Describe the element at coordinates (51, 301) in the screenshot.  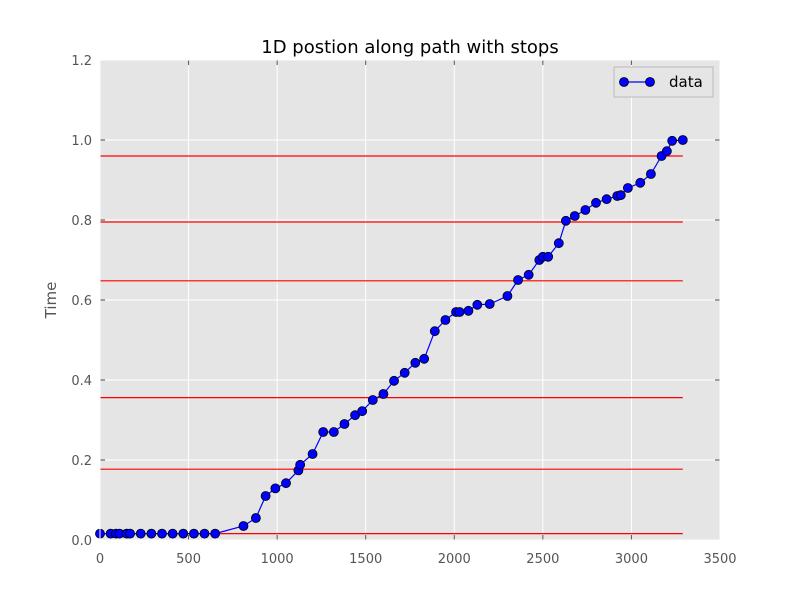
I see `y-axis-label: Time` at that location.